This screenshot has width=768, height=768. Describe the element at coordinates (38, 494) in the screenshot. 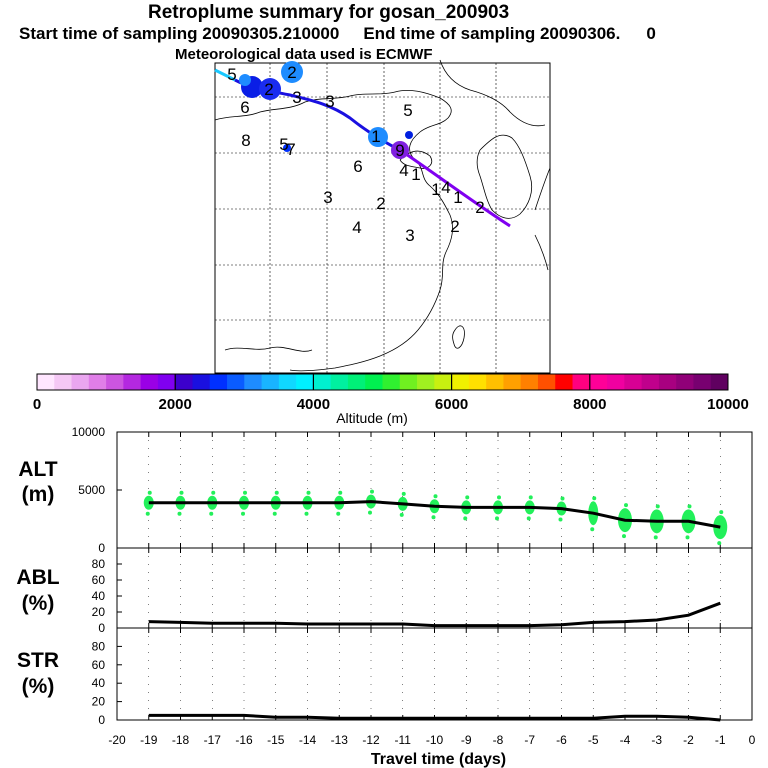

I see `panel-ylabel-unit: (m)` at that location.